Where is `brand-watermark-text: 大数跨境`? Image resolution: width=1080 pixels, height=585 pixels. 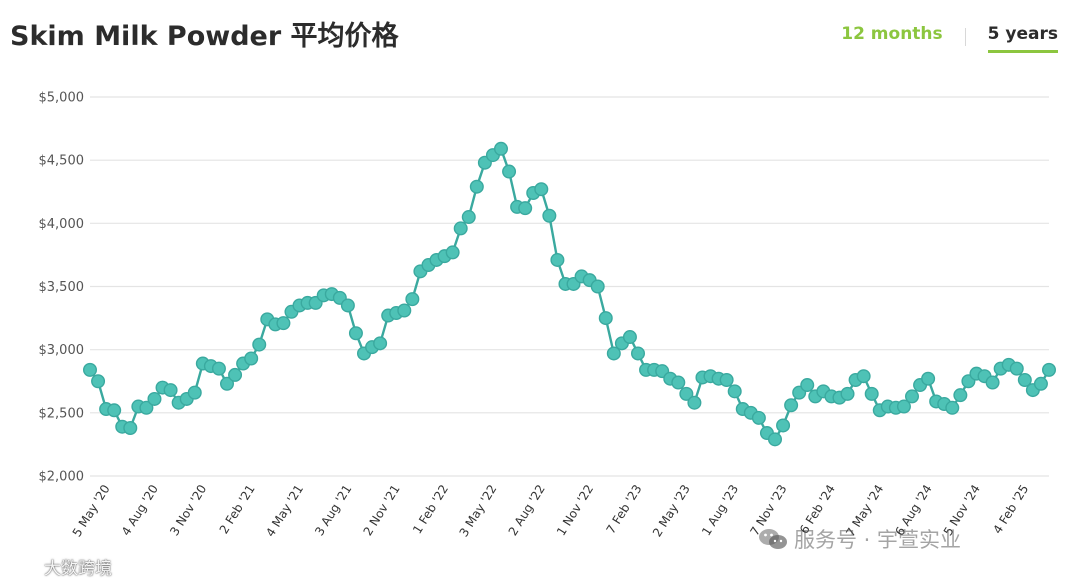 brand-watermark-text: 大数跨境 is located at coordinates (78, 569).